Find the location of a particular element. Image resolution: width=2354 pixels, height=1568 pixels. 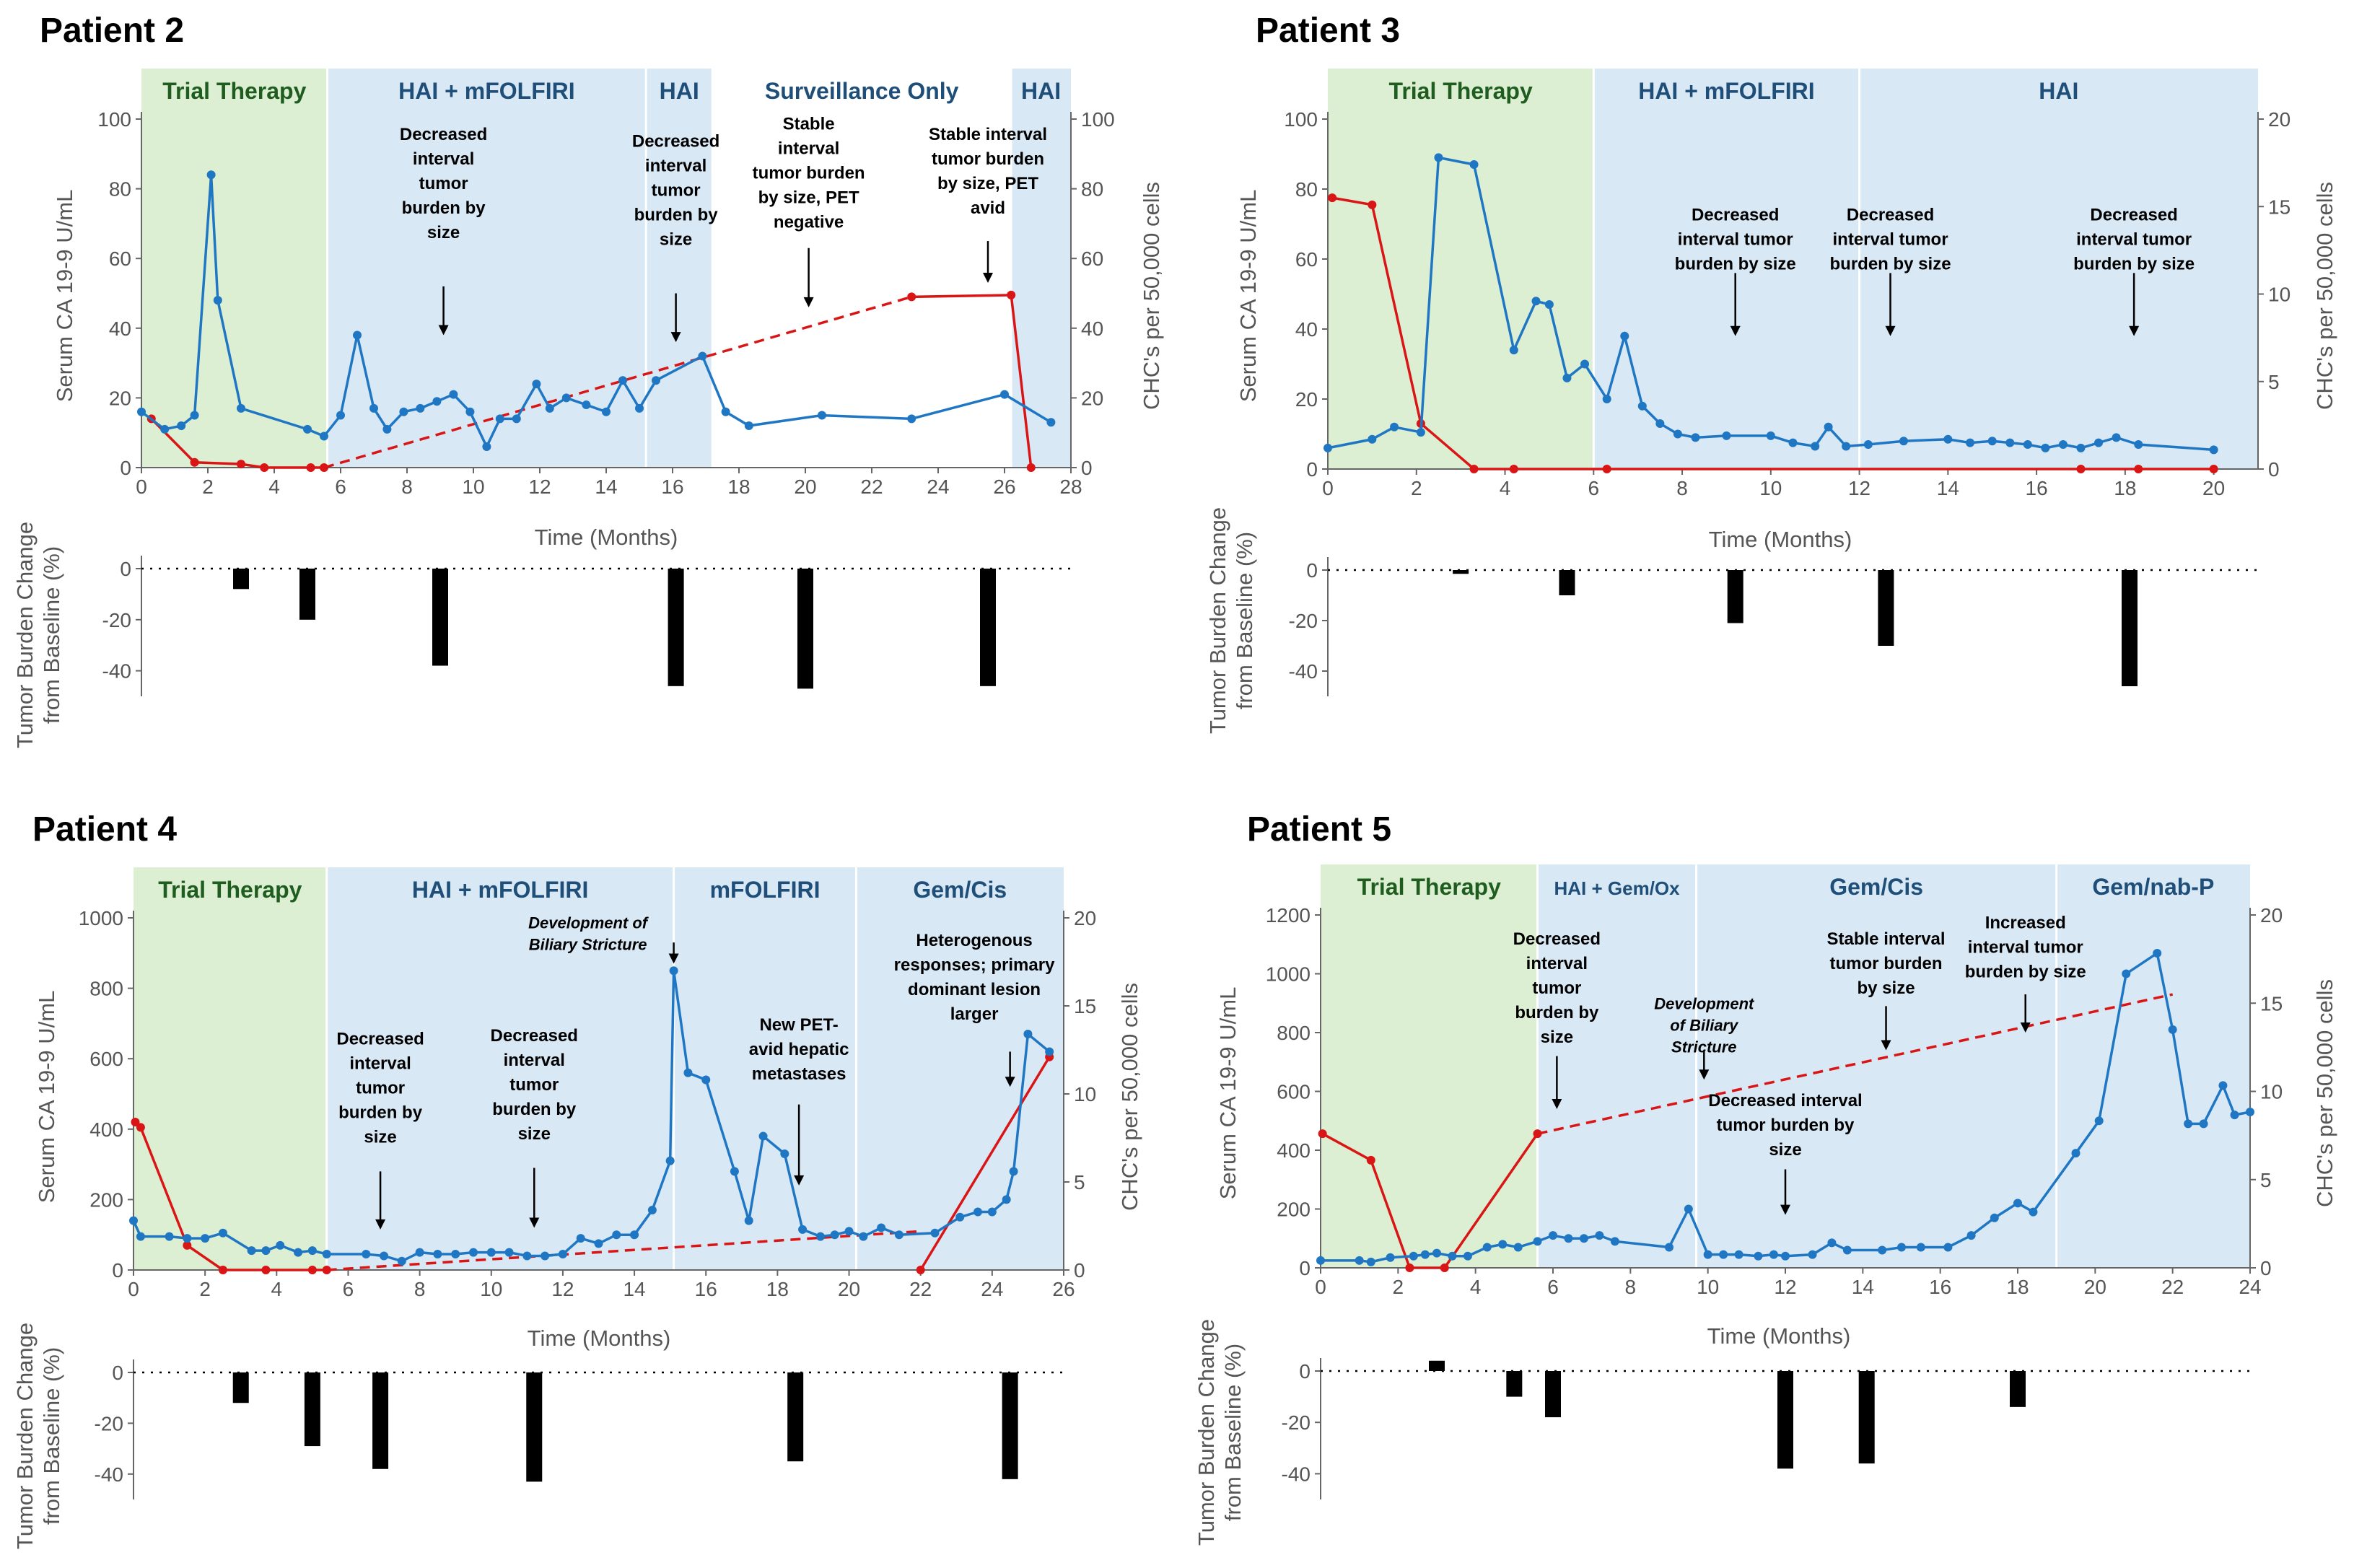

ca199-line is located at coordinates (591, 1116).